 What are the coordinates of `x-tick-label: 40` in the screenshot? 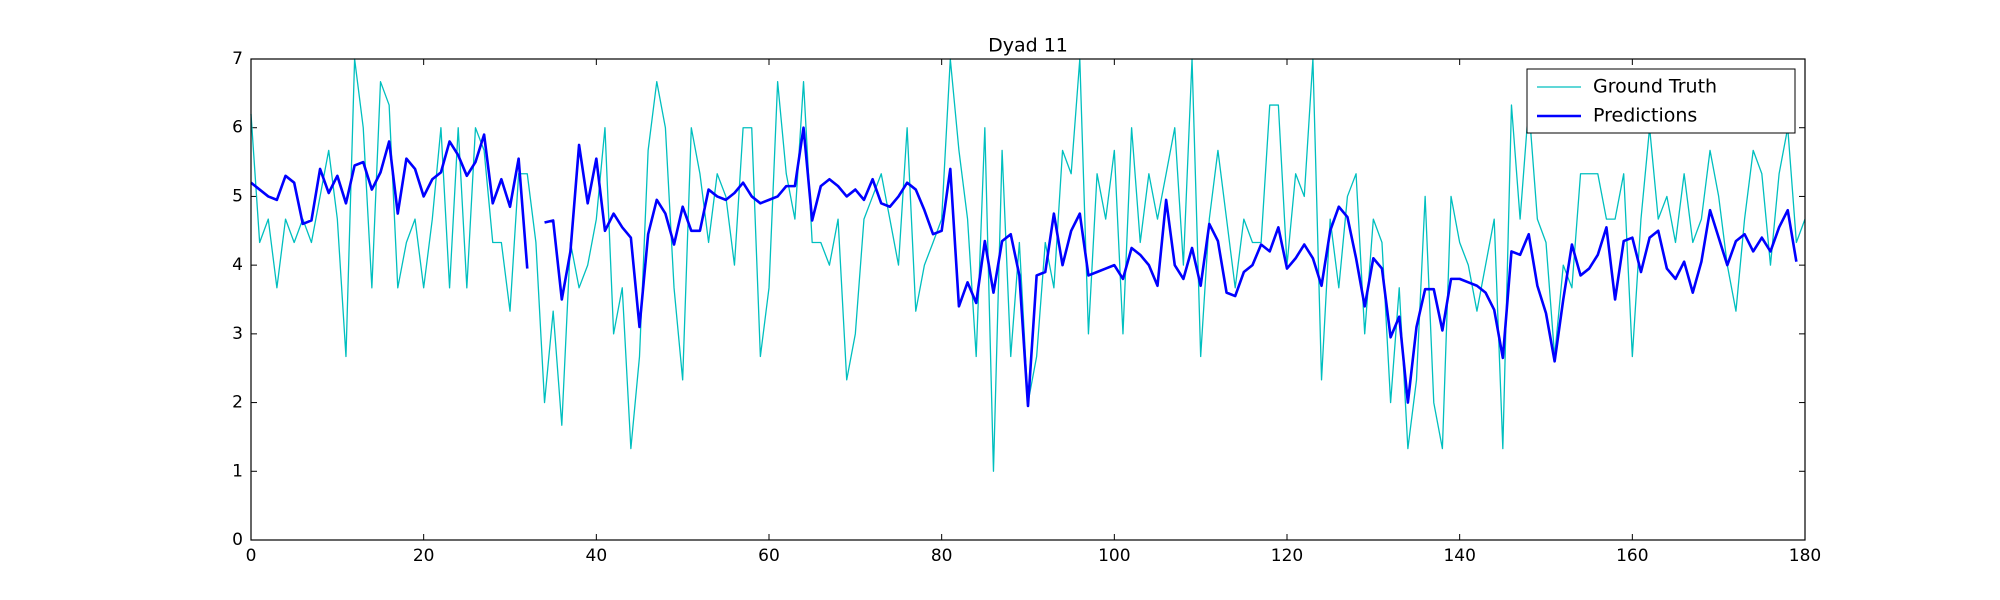 It's located at (597, 556).